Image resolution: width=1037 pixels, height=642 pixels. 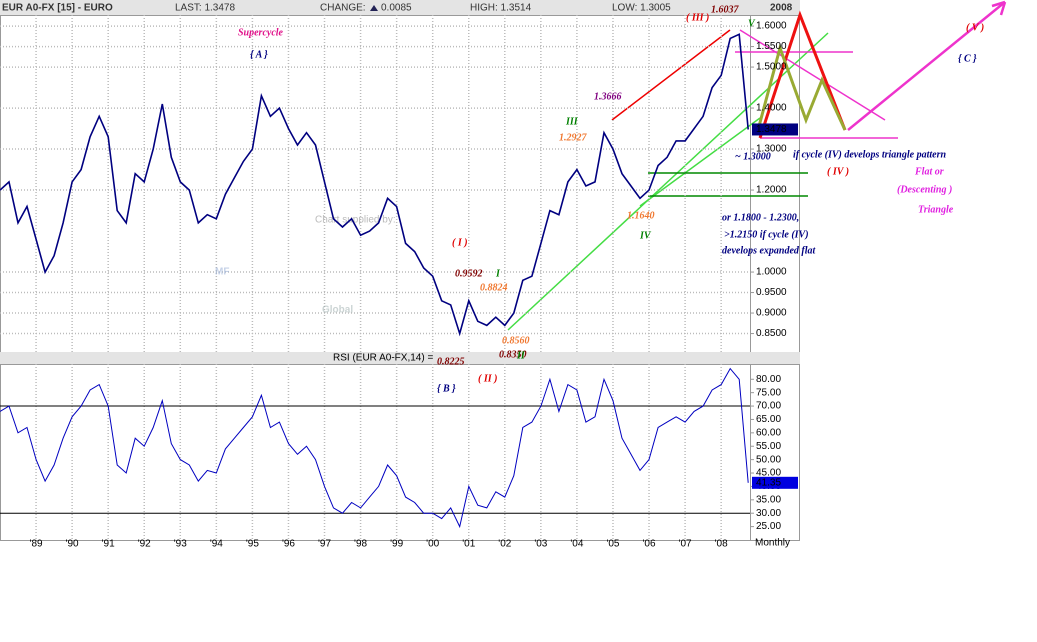 I want to click on rsi-bar, so click(x=400, y=358).